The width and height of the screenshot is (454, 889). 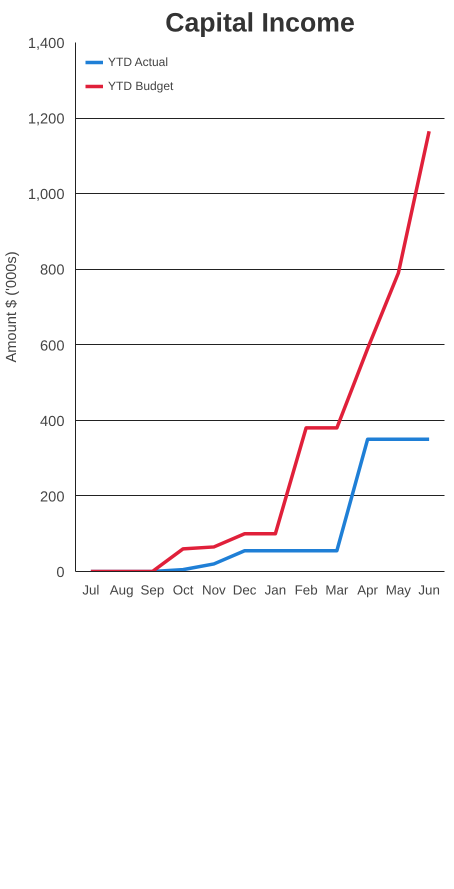 What do you see at coordinates (260, 23) in the screenshot?
I see `chart-title: Capital Income` at bounding box center [260, 23].